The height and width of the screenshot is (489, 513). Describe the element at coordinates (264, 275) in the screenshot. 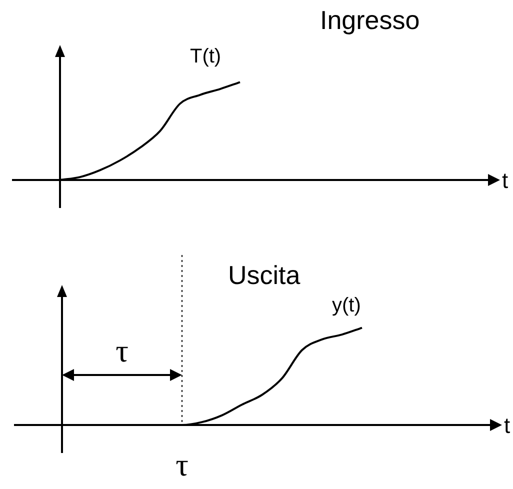

I see `chart-title: Uscita` at that location.